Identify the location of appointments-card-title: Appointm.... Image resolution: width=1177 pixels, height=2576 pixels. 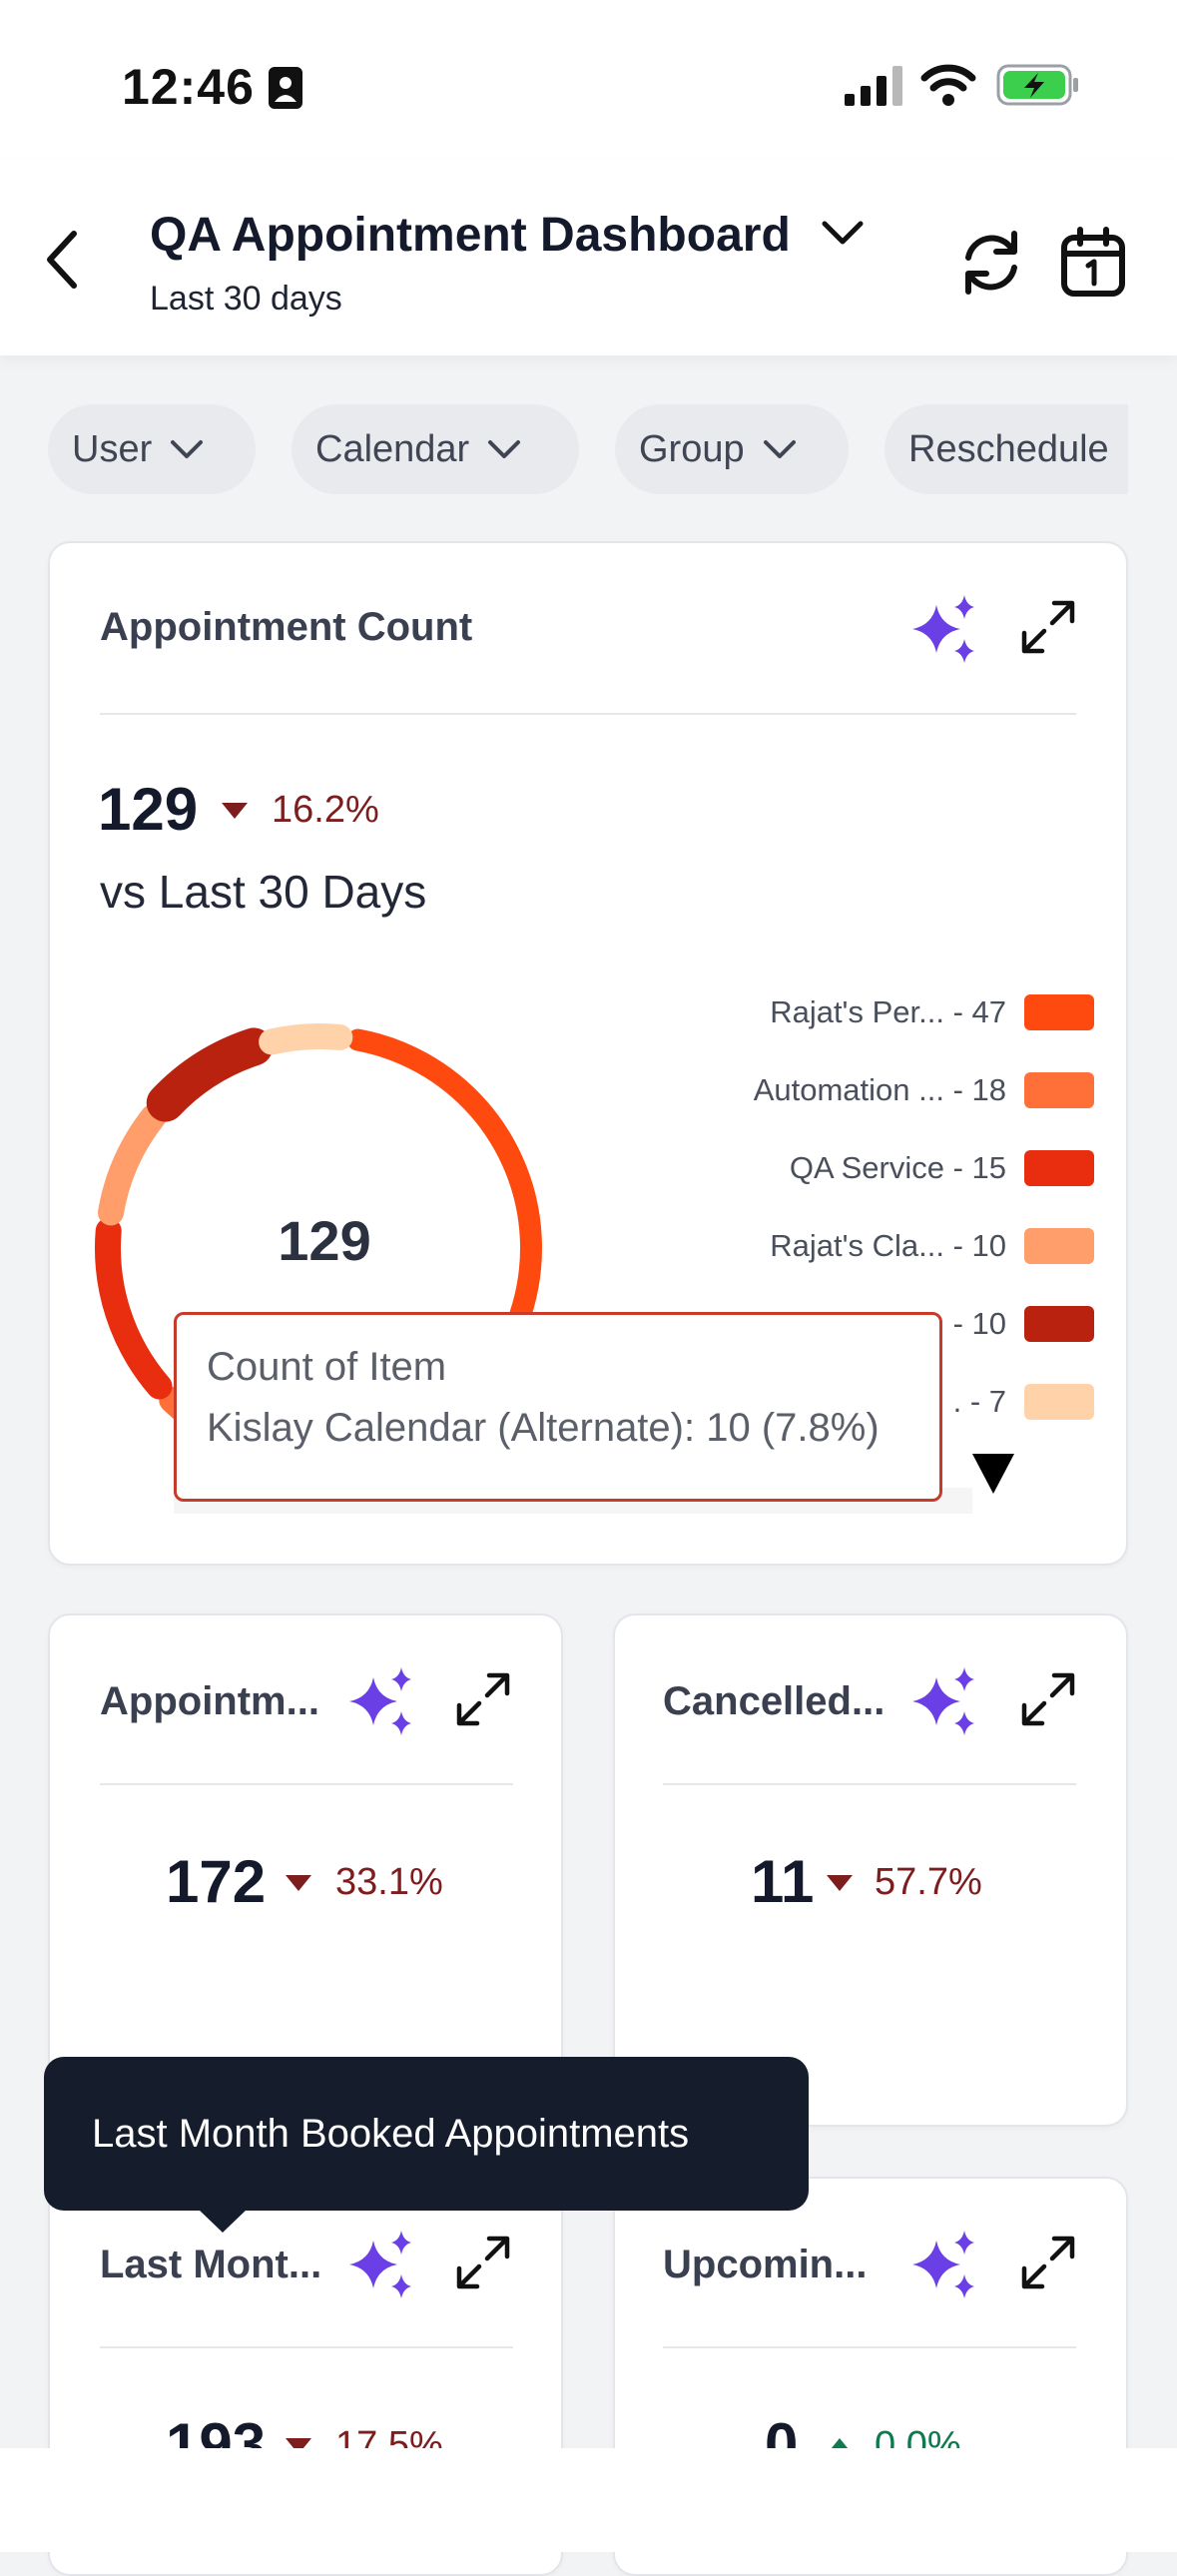
(209, 1701).